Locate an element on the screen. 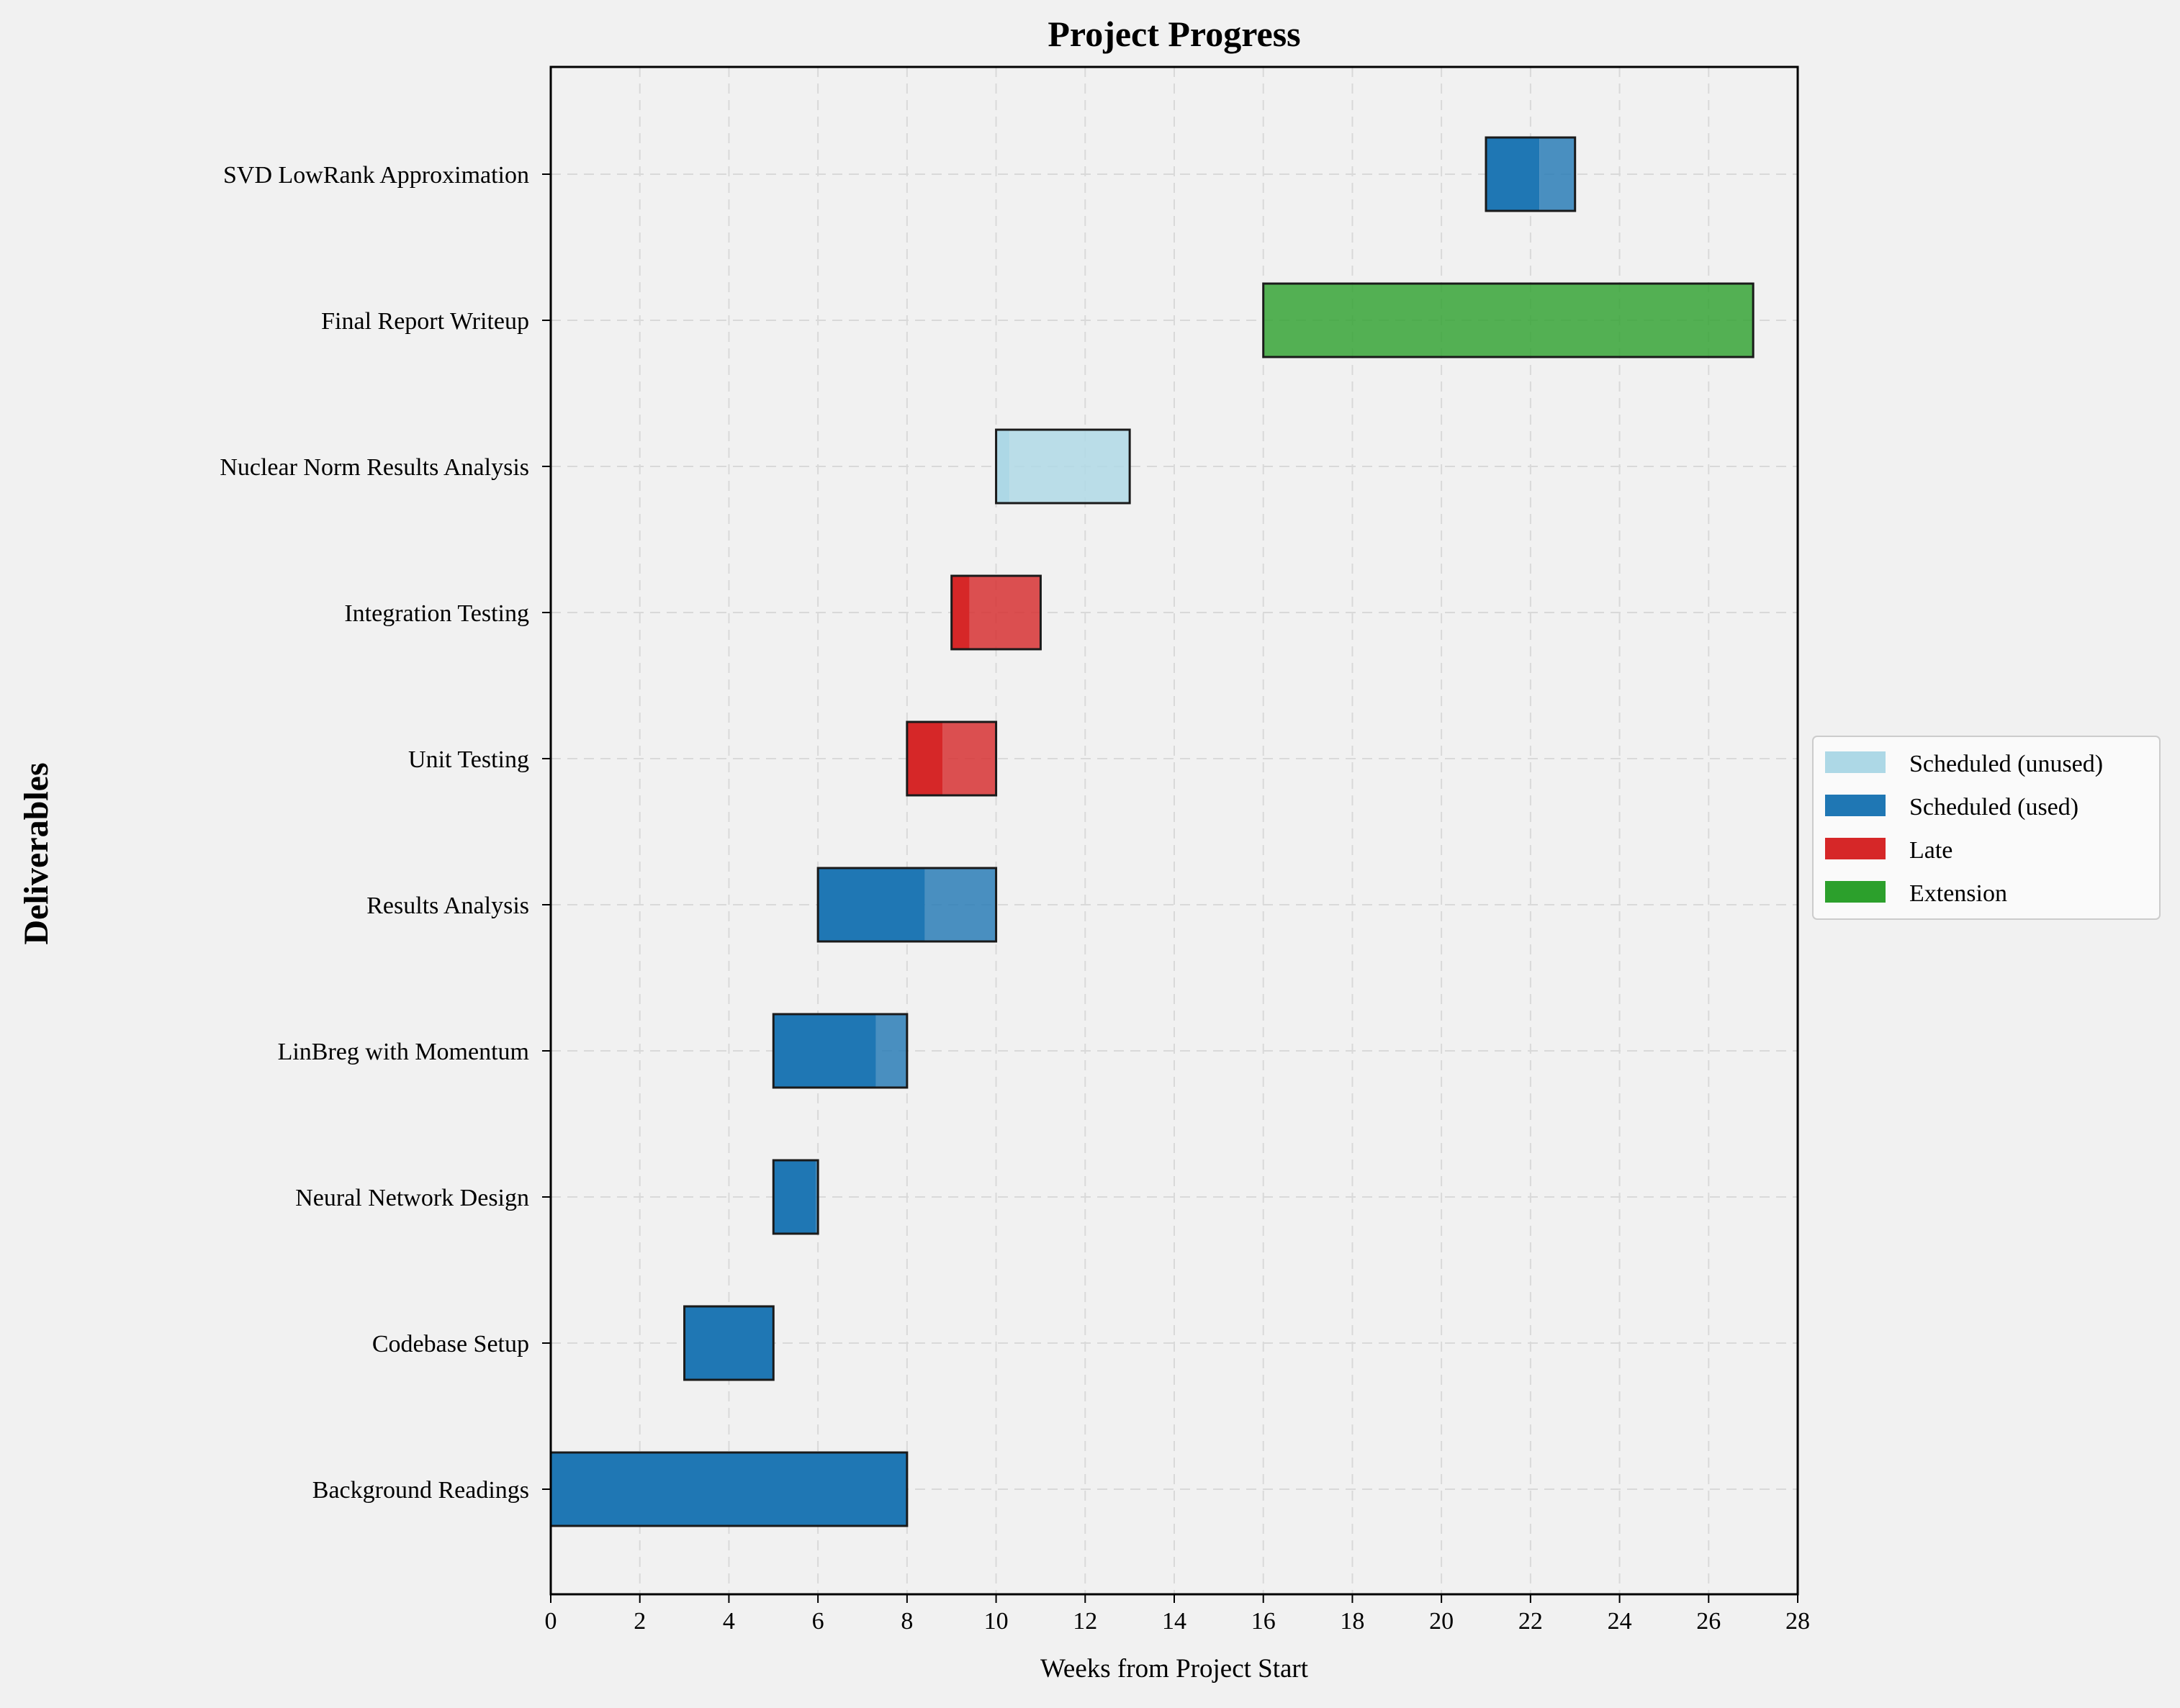 Image resolution: width=2180 pixels, height=1708 pixels. x-tick-label: 24 is located at coordinates (1620, 1621).